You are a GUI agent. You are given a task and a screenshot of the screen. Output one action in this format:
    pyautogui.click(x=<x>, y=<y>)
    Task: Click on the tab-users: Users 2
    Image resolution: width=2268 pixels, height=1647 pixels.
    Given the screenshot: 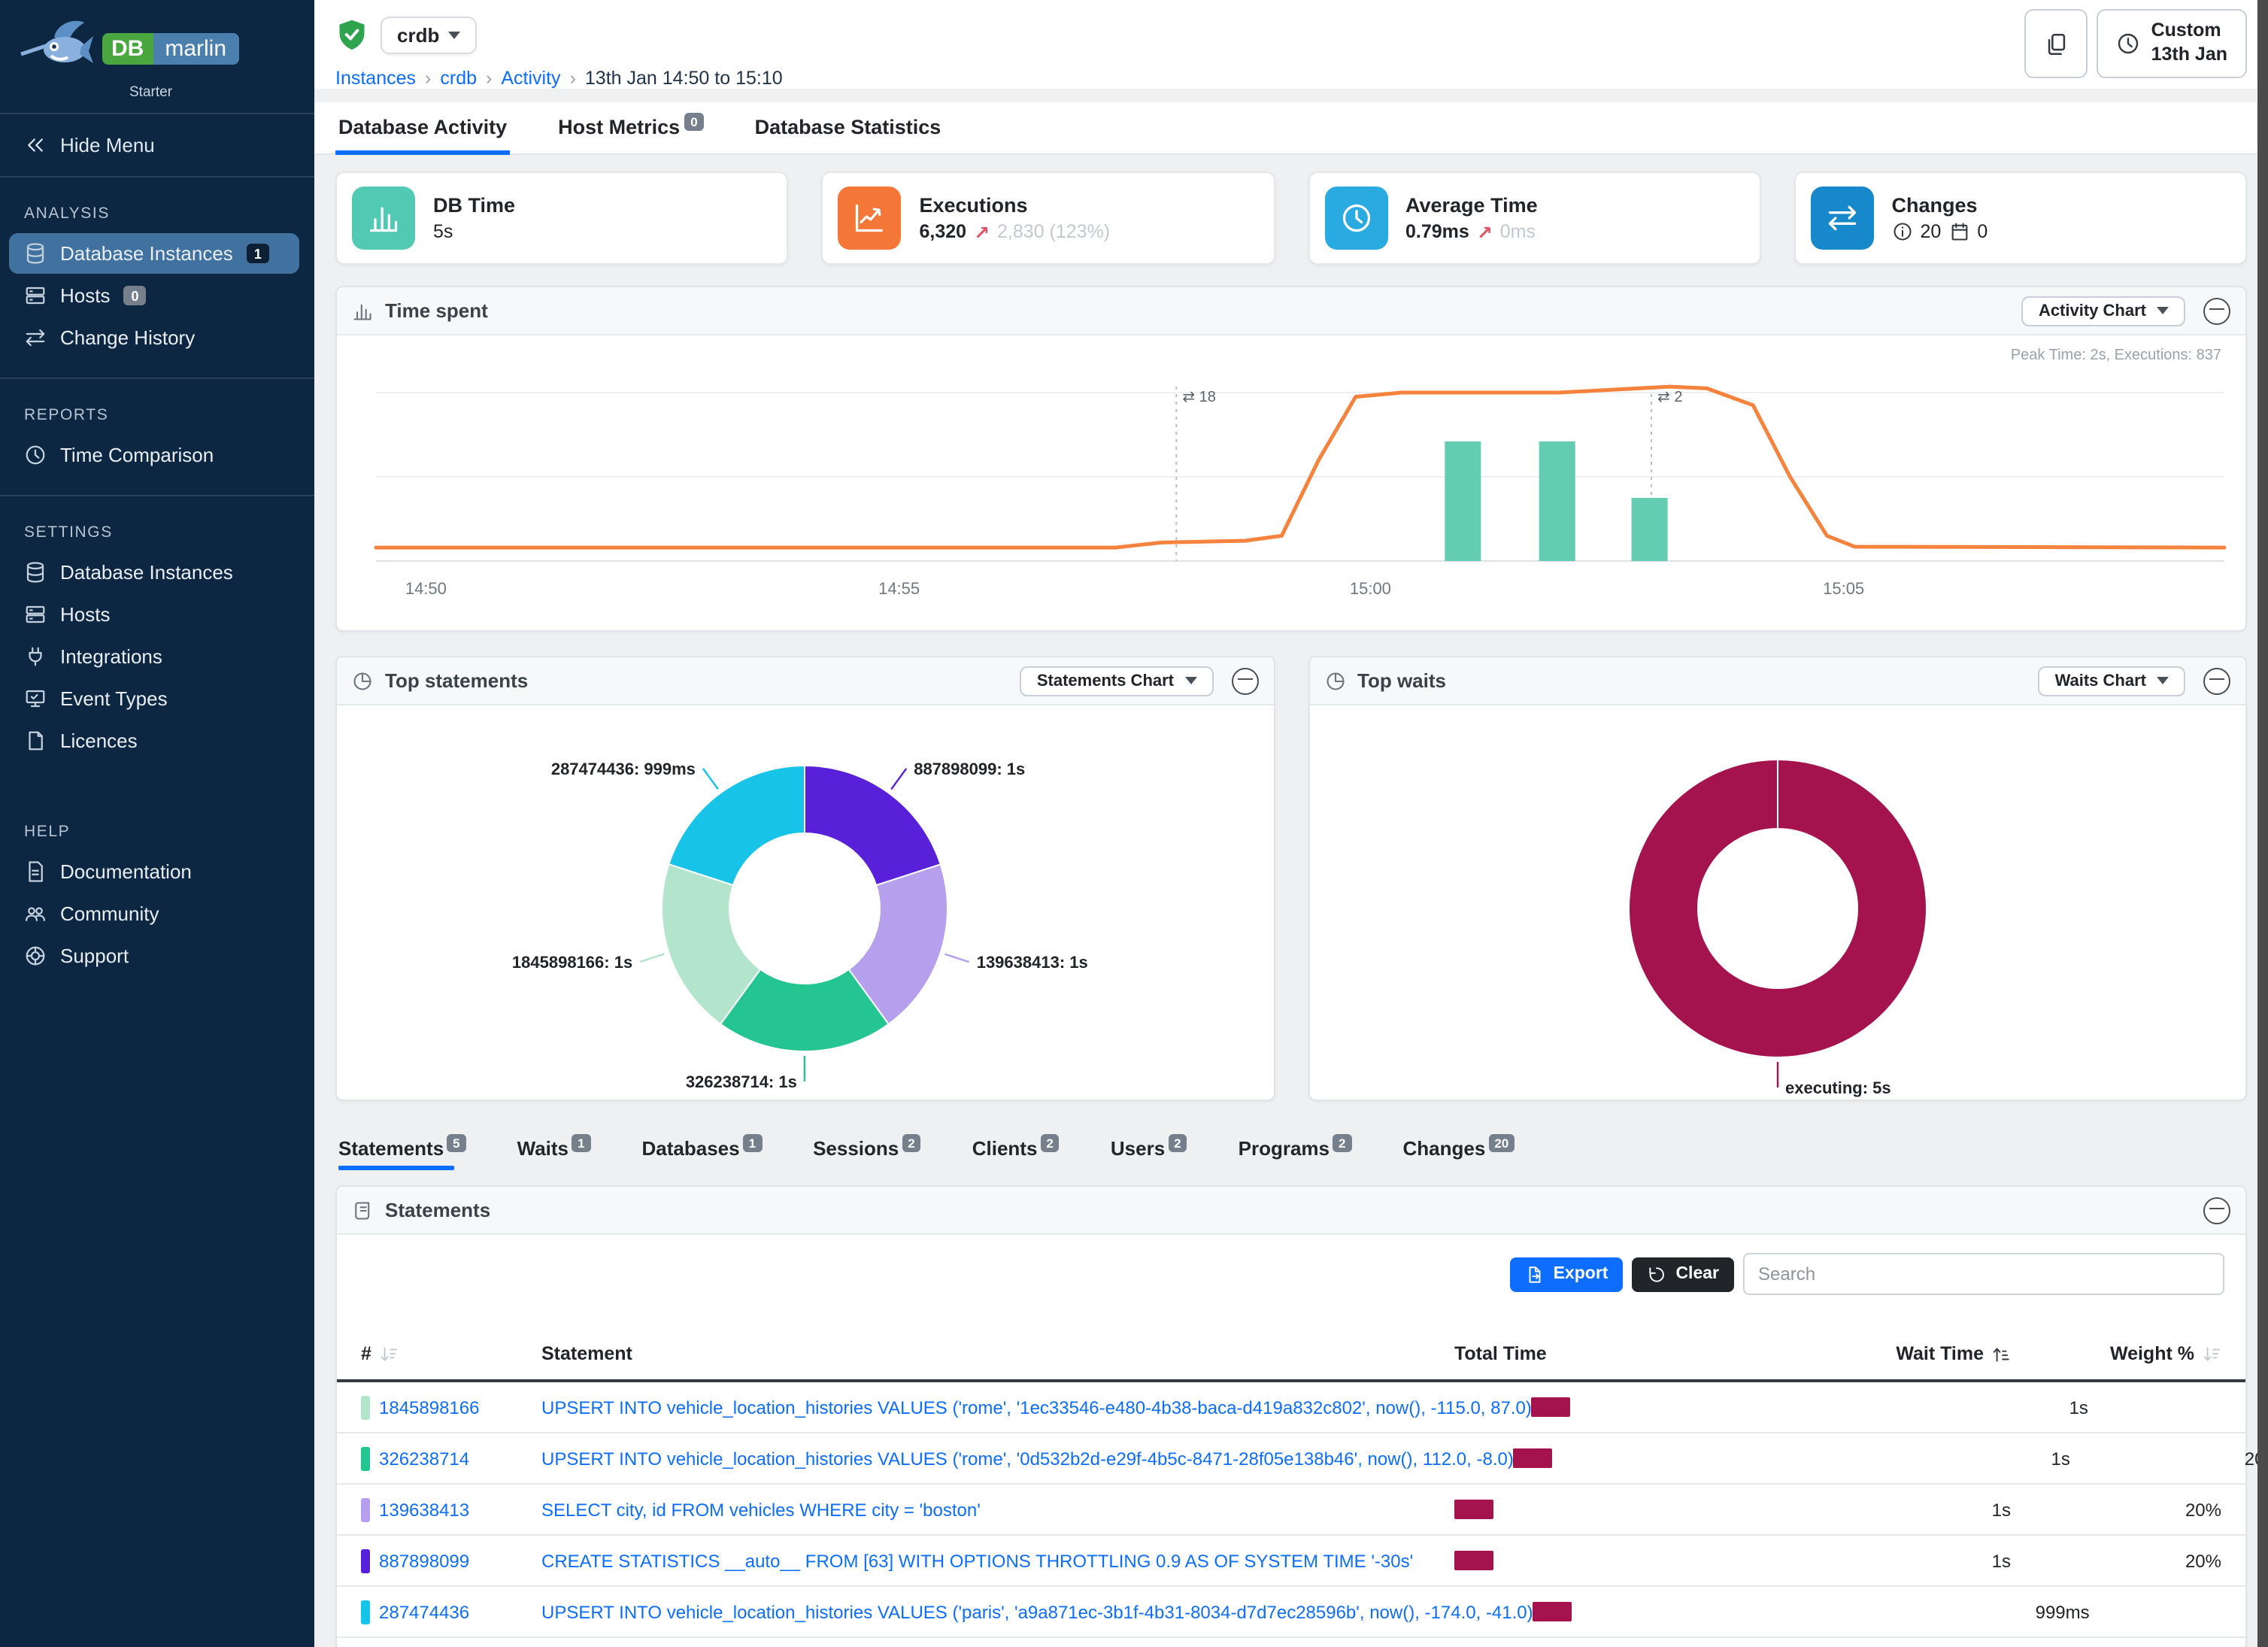 What is the action you would take?
    pyautogui.click(x=1149, y=1152)
    